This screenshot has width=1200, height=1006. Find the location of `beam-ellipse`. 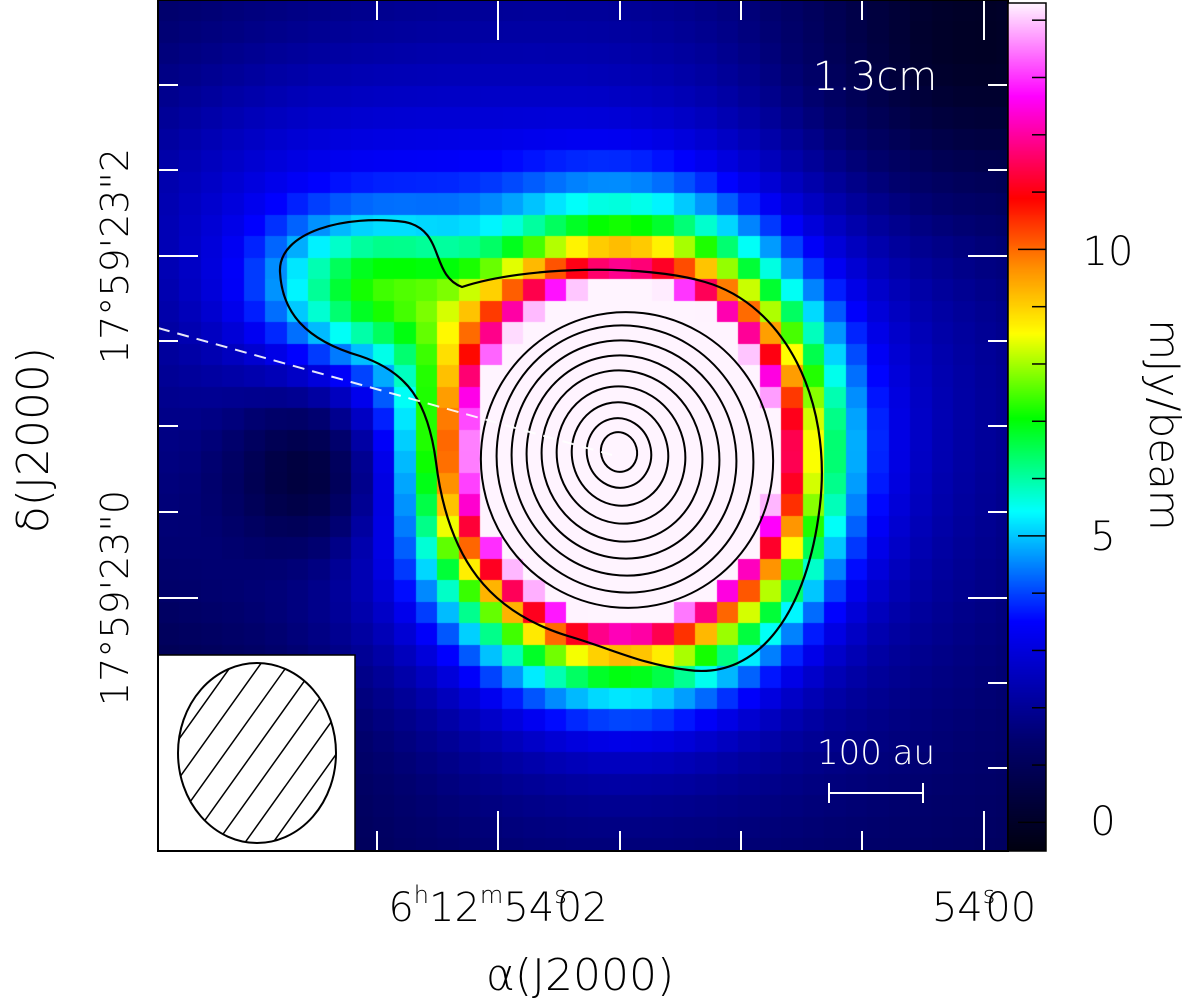

beam-ellipse is located at coordinates (168, 753).